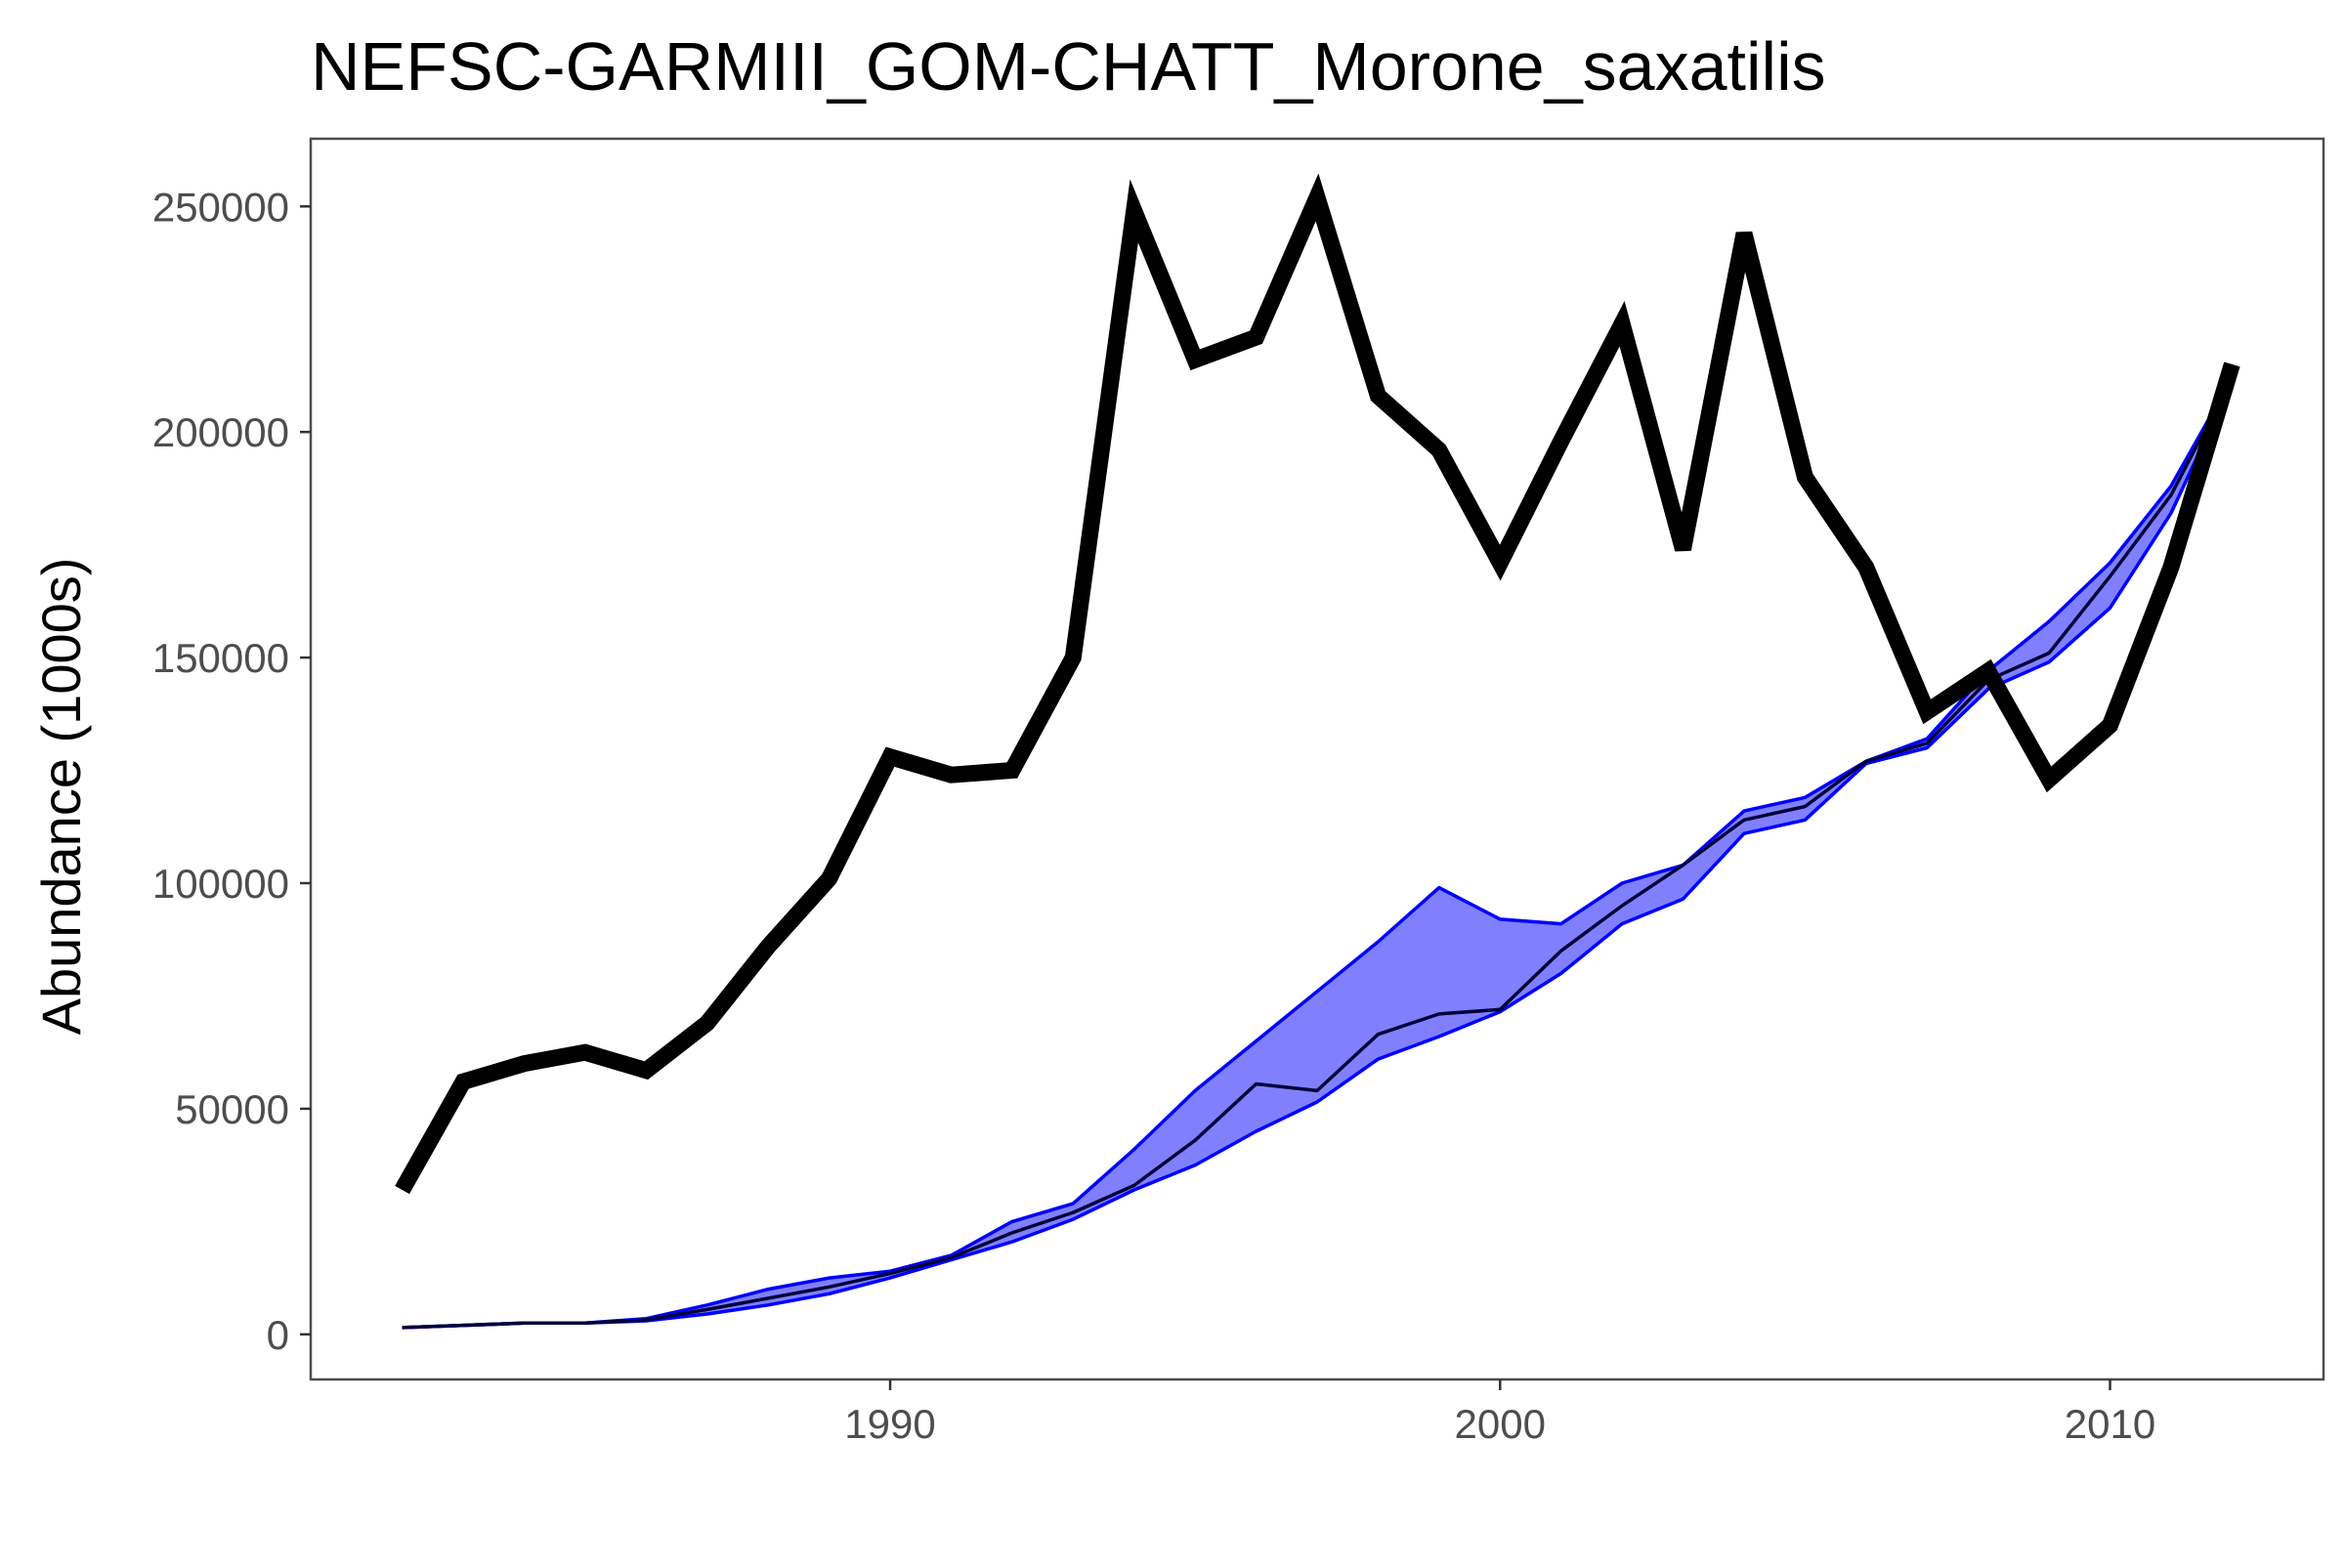 The image size is (2345, 1568). What do you see at coordinates (61, 797) in the screenshot?
I see `y-axis-title: Abundance (1000s)` at bounding box center [61, 797].